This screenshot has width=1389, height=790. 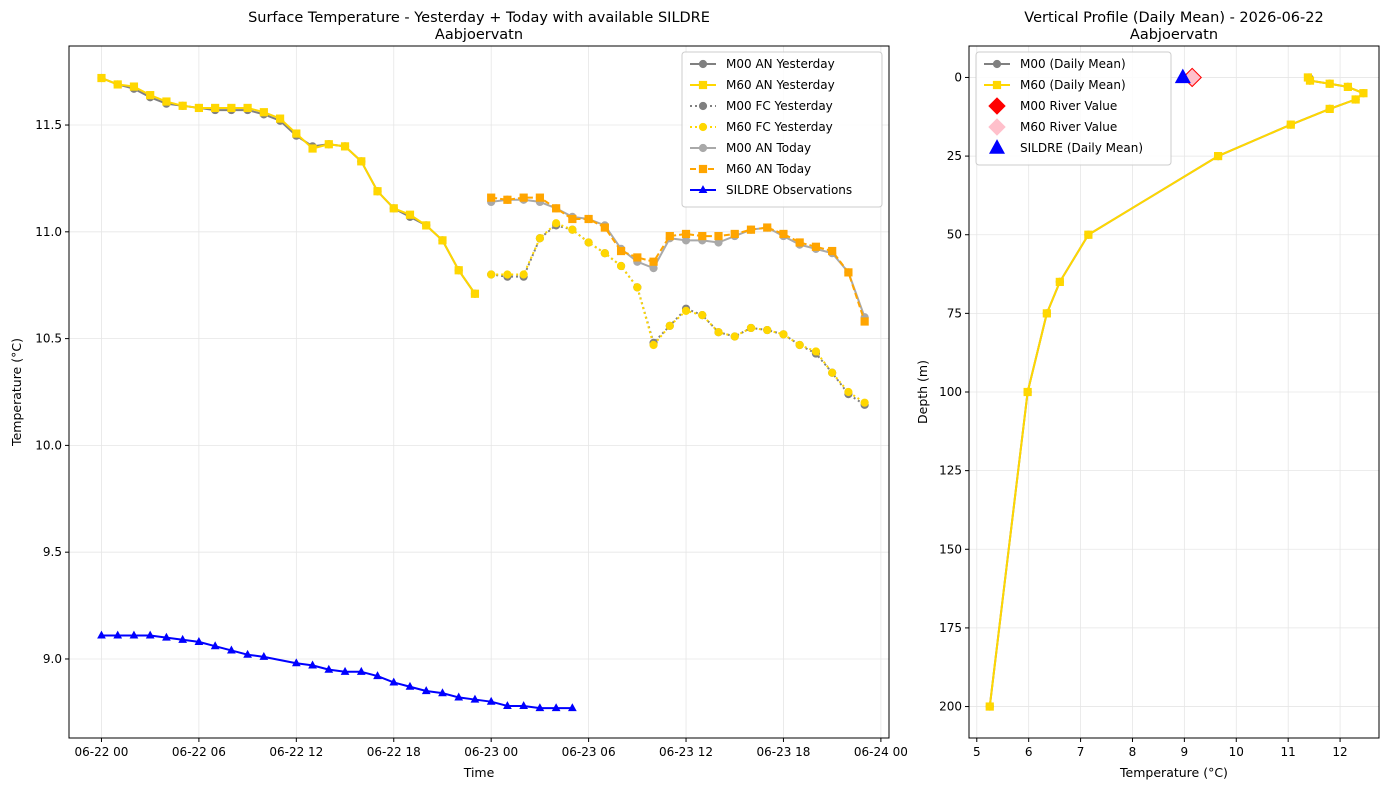 I want to click on legend-entry: M60 AN Today, so click(x=750, y=169).